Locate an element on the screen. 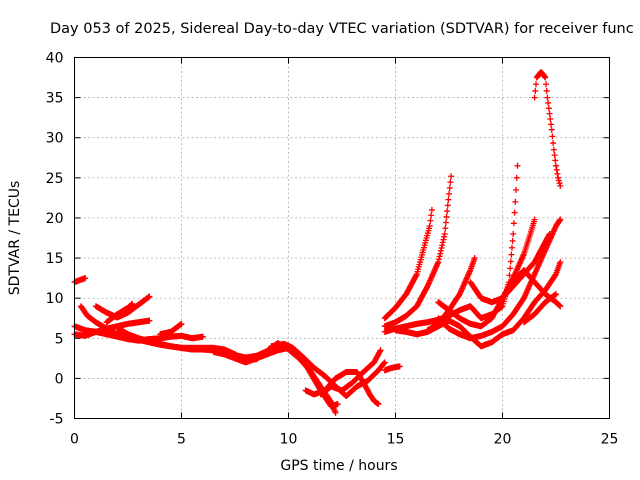 The image size is (640, 480). x-tick-label: 5 is located at coordinates (181, 440).